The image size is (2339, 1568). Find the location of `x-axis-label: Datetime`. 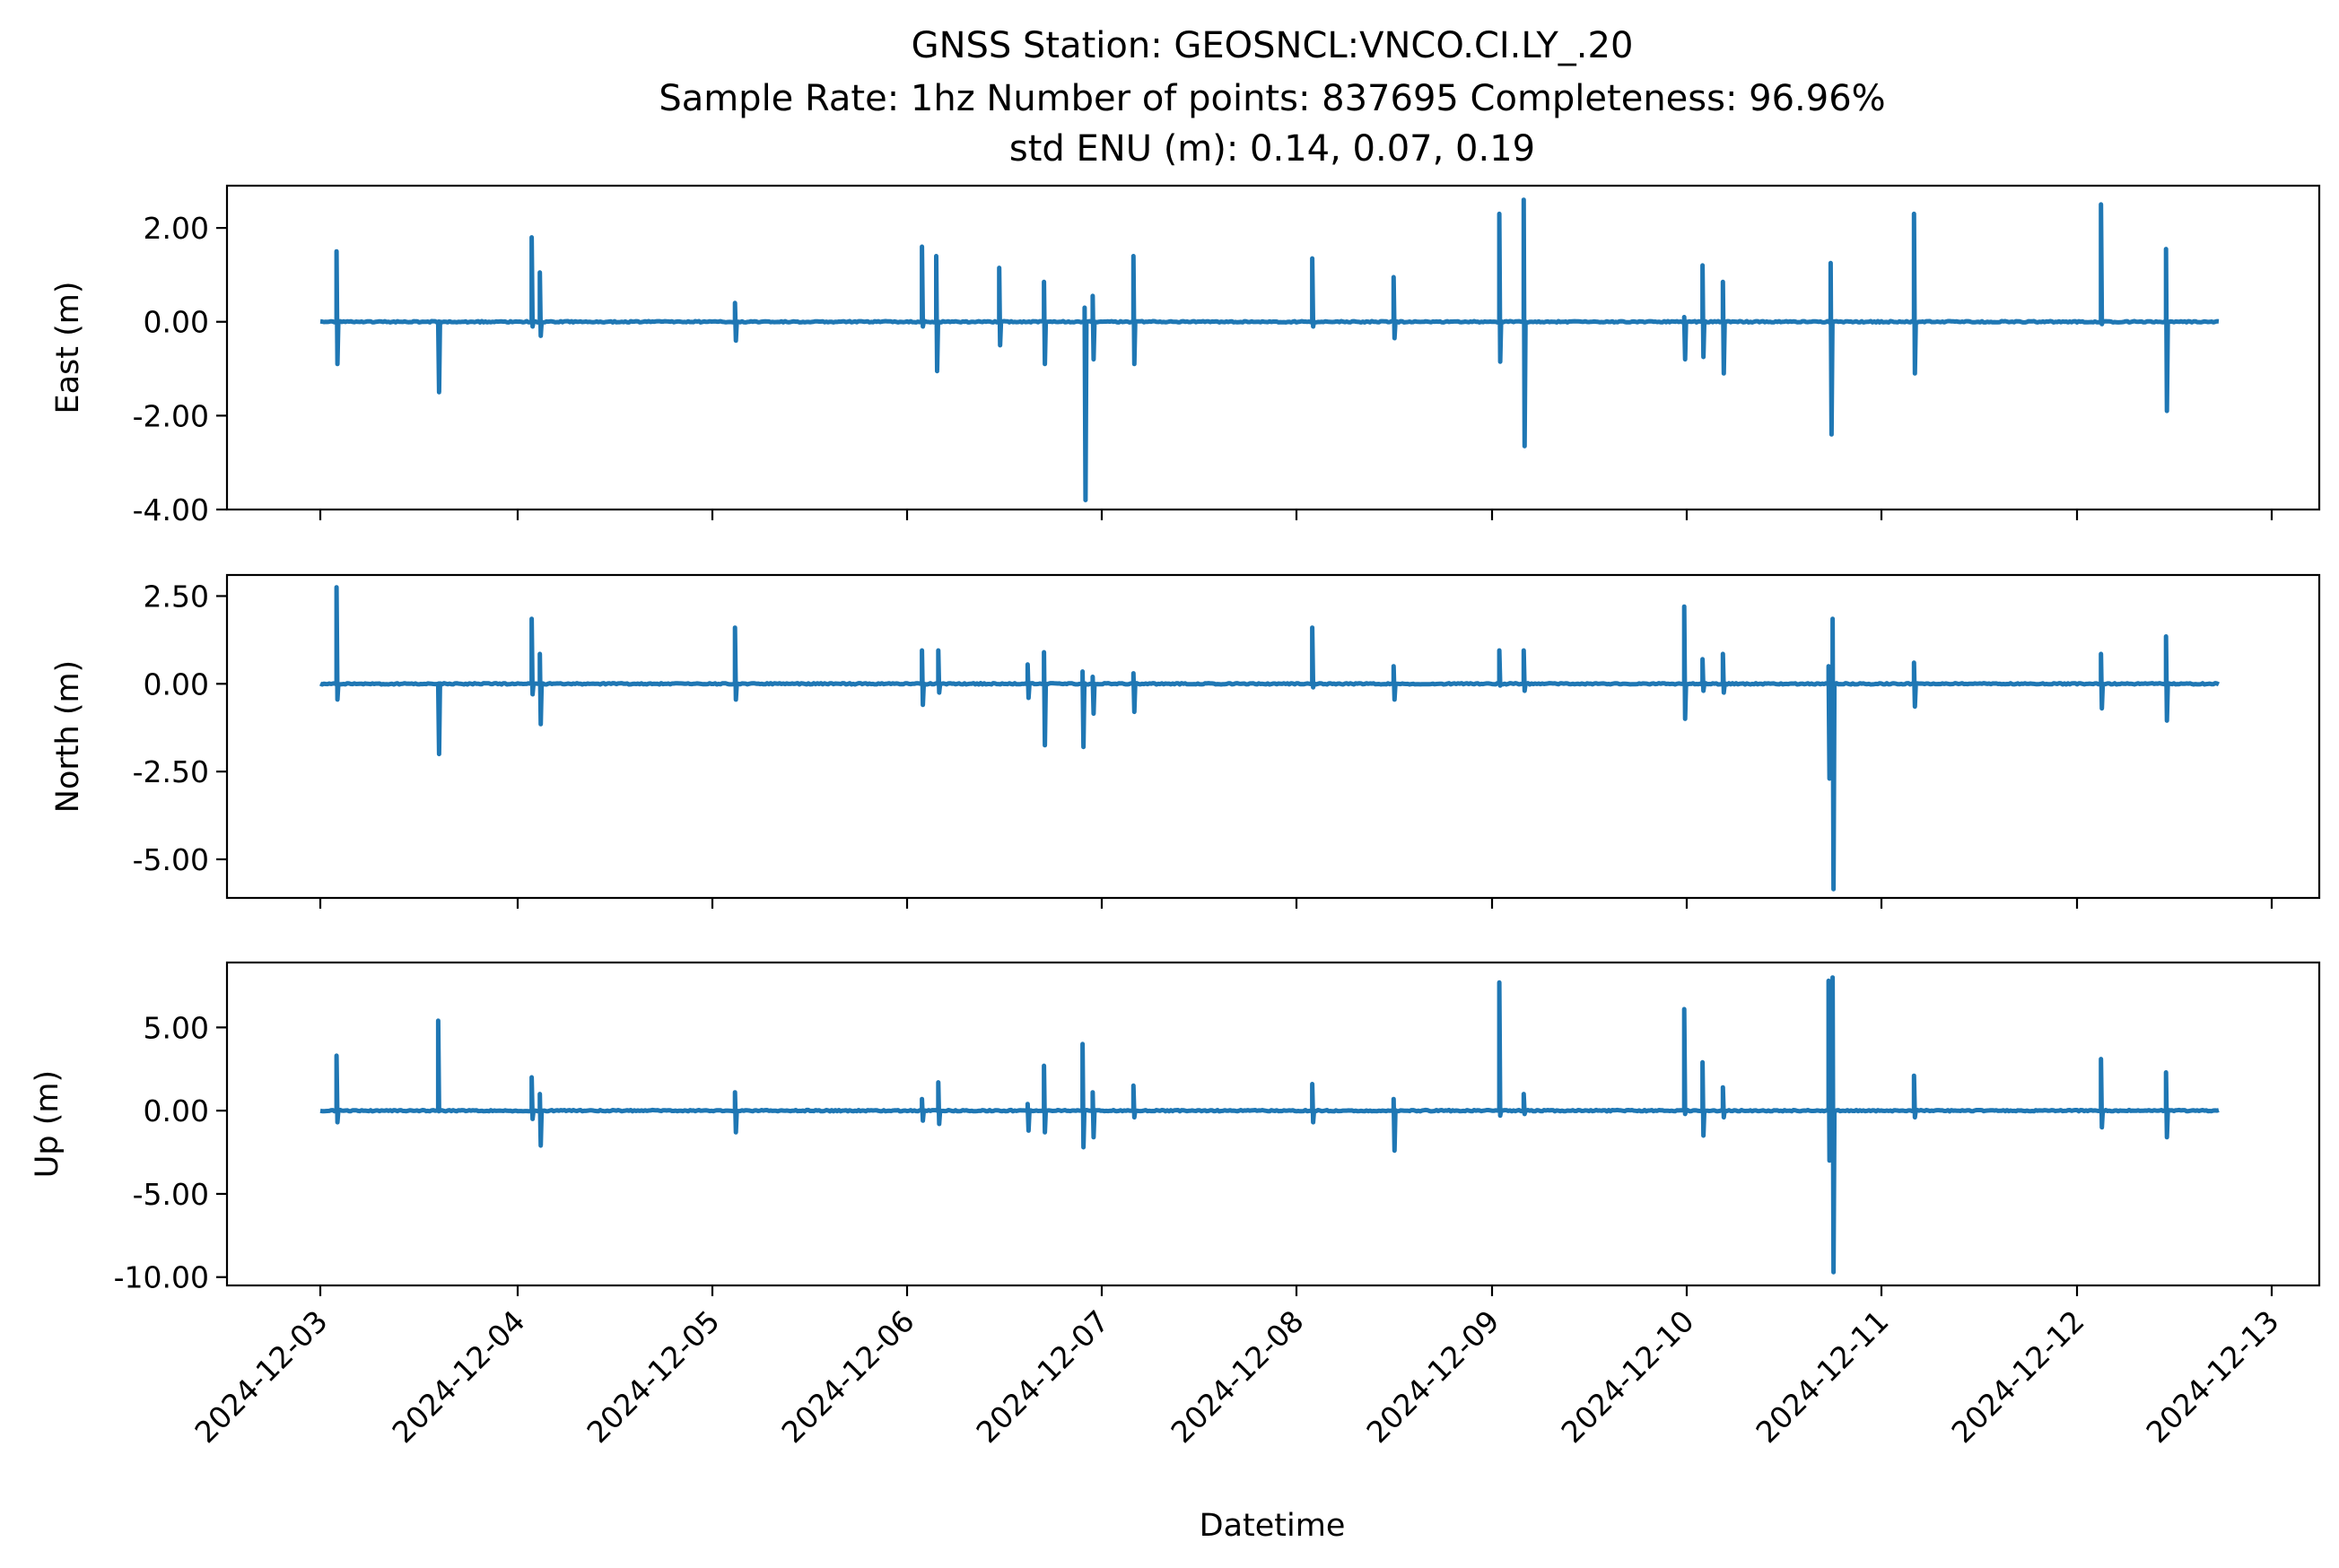

x-axis-label: Datetime is located at coordinates (1273, 1526).